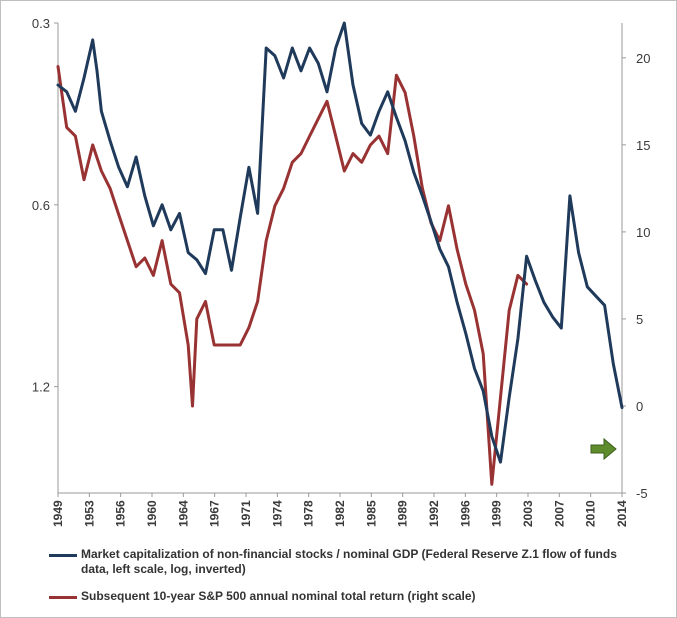  I want to click on x-tick-label: 1953, so click(89, 513).